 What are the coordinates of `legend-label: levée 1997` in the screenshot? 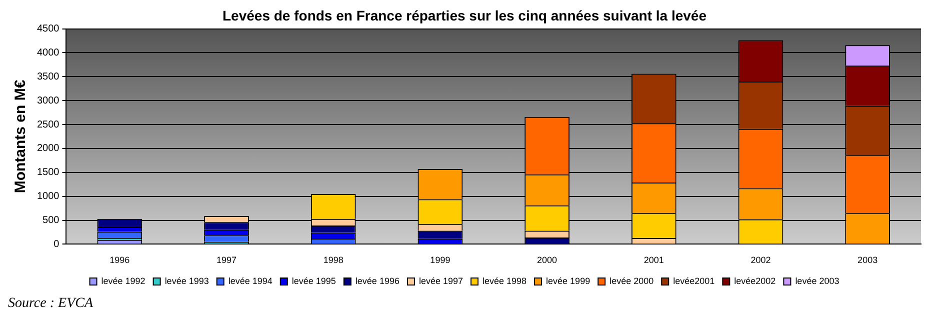 It's located at (441, 281).